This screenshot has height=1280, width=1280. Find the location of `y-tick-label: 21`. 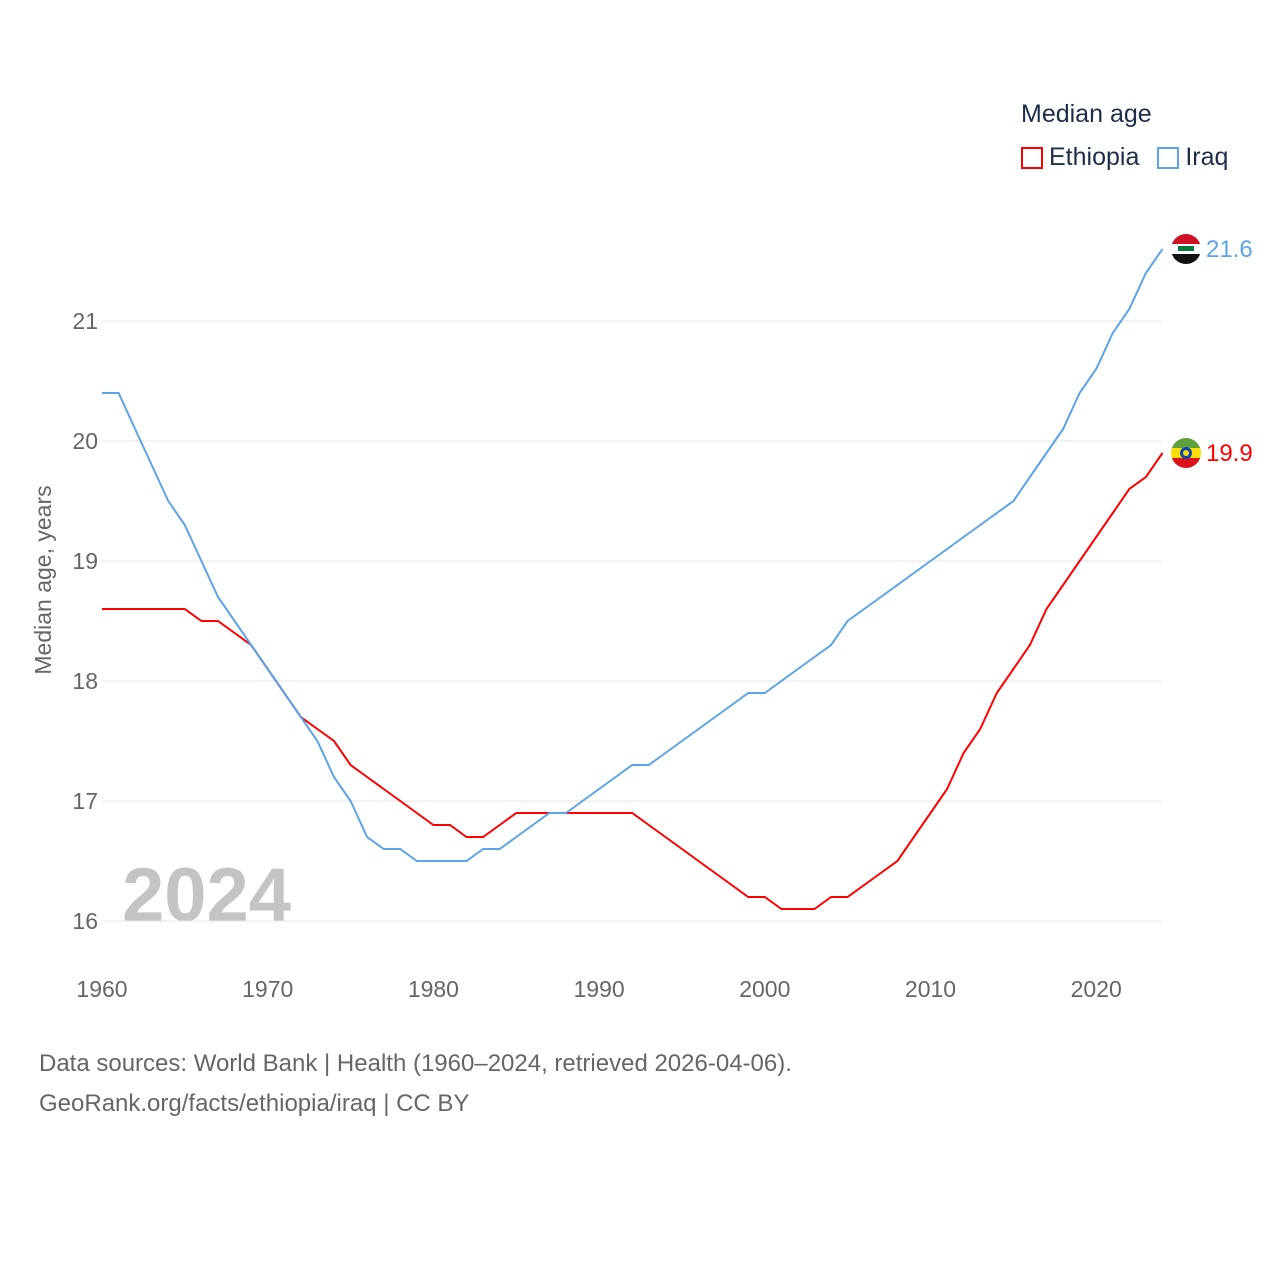

y-tick-label: 21 is located at coordinates (85, 321).